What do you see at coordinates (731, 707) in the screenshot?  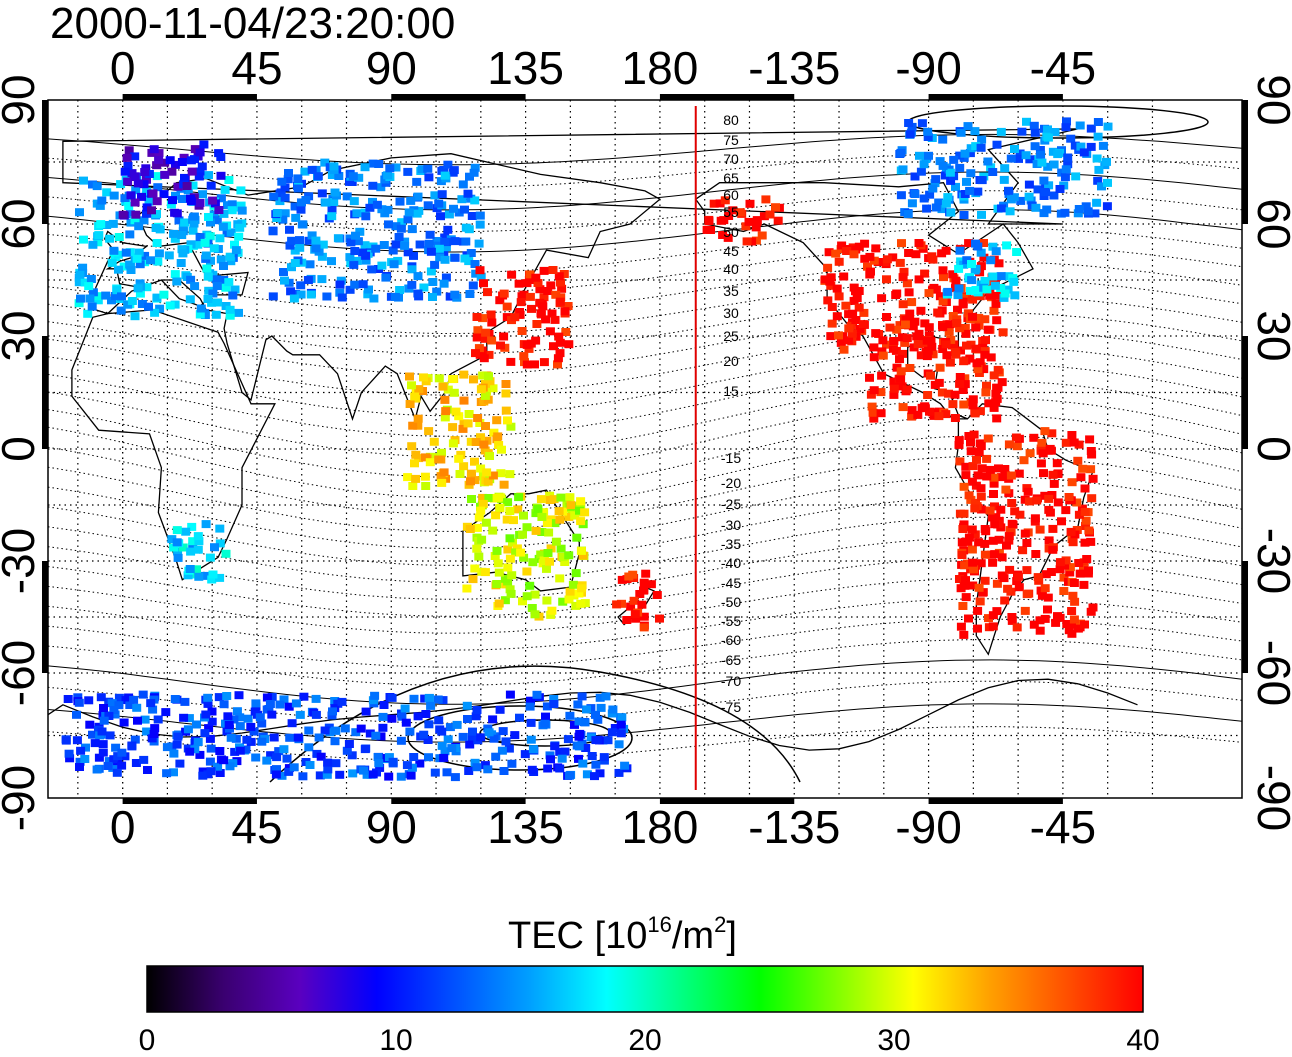 I see `mag-lat-label: -75` at bounding box center [731, 707].